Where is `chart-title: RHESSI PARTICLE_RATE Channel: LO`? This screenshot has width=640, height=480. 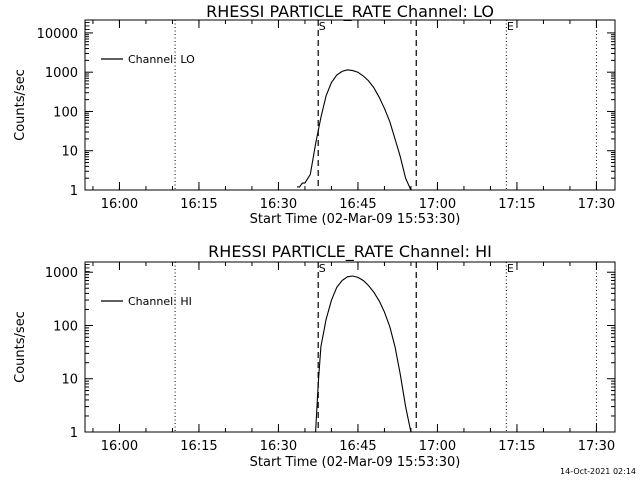 chart-title: RHESSI PARTICLE_RATE Channel: LO is located at coordinates (350, 12).